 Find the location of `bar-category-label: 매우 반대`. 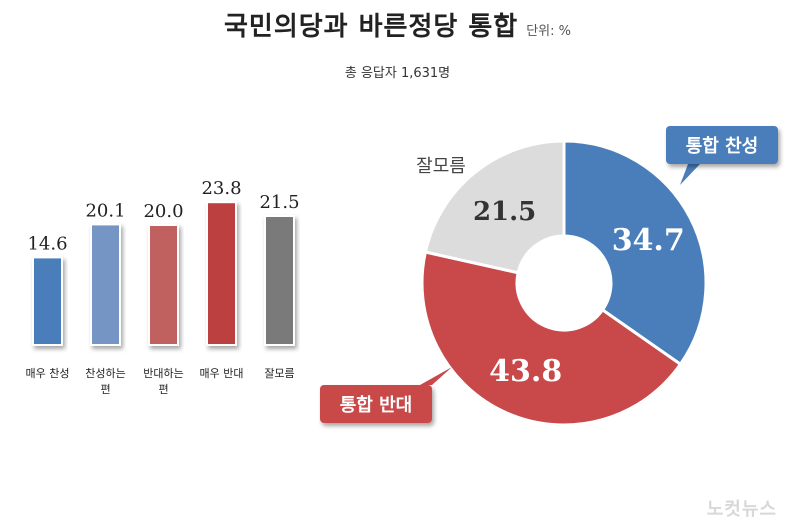

bar-category-label: 매우 반대 is located at coordinates (222, 373).